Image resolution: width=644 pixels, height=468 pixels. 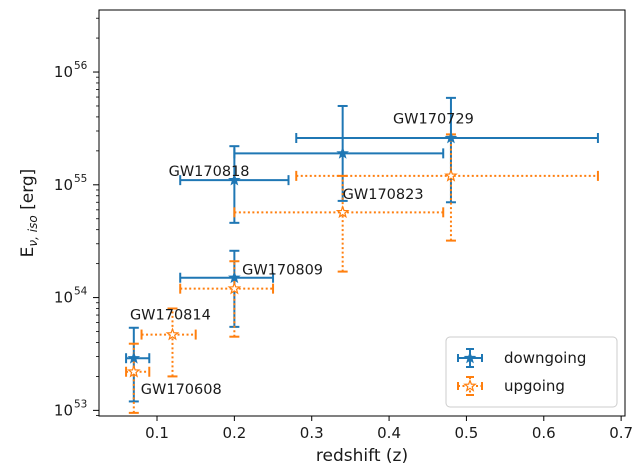 What do you see at coordinates (181, 390) in the screenshot?
I see `annotation-gw170608: GW170608` at bounding box center [181, 390].